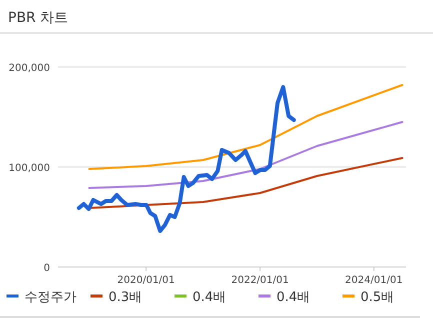  Describe the element at coordinates (260, 280) in the screenshot. I see `x-tick-label: 2022/01/01` at that location.